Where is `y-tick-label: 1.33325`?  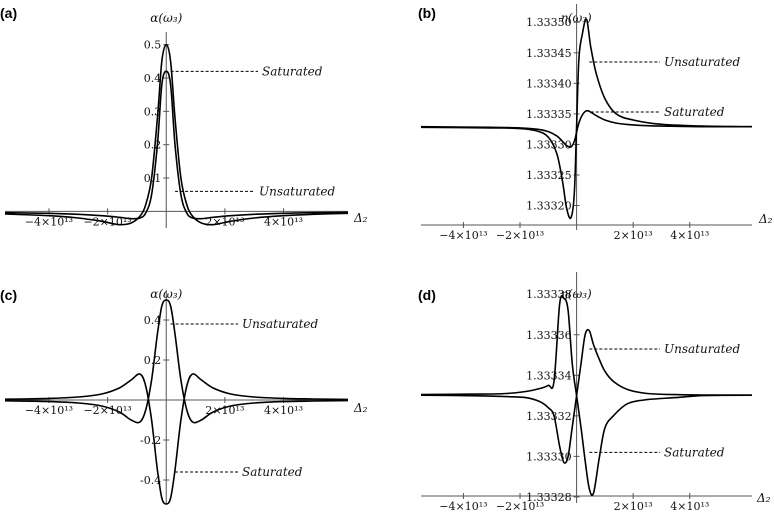
y-tick-label: 1.33325 is located at coordinates (549, 175).